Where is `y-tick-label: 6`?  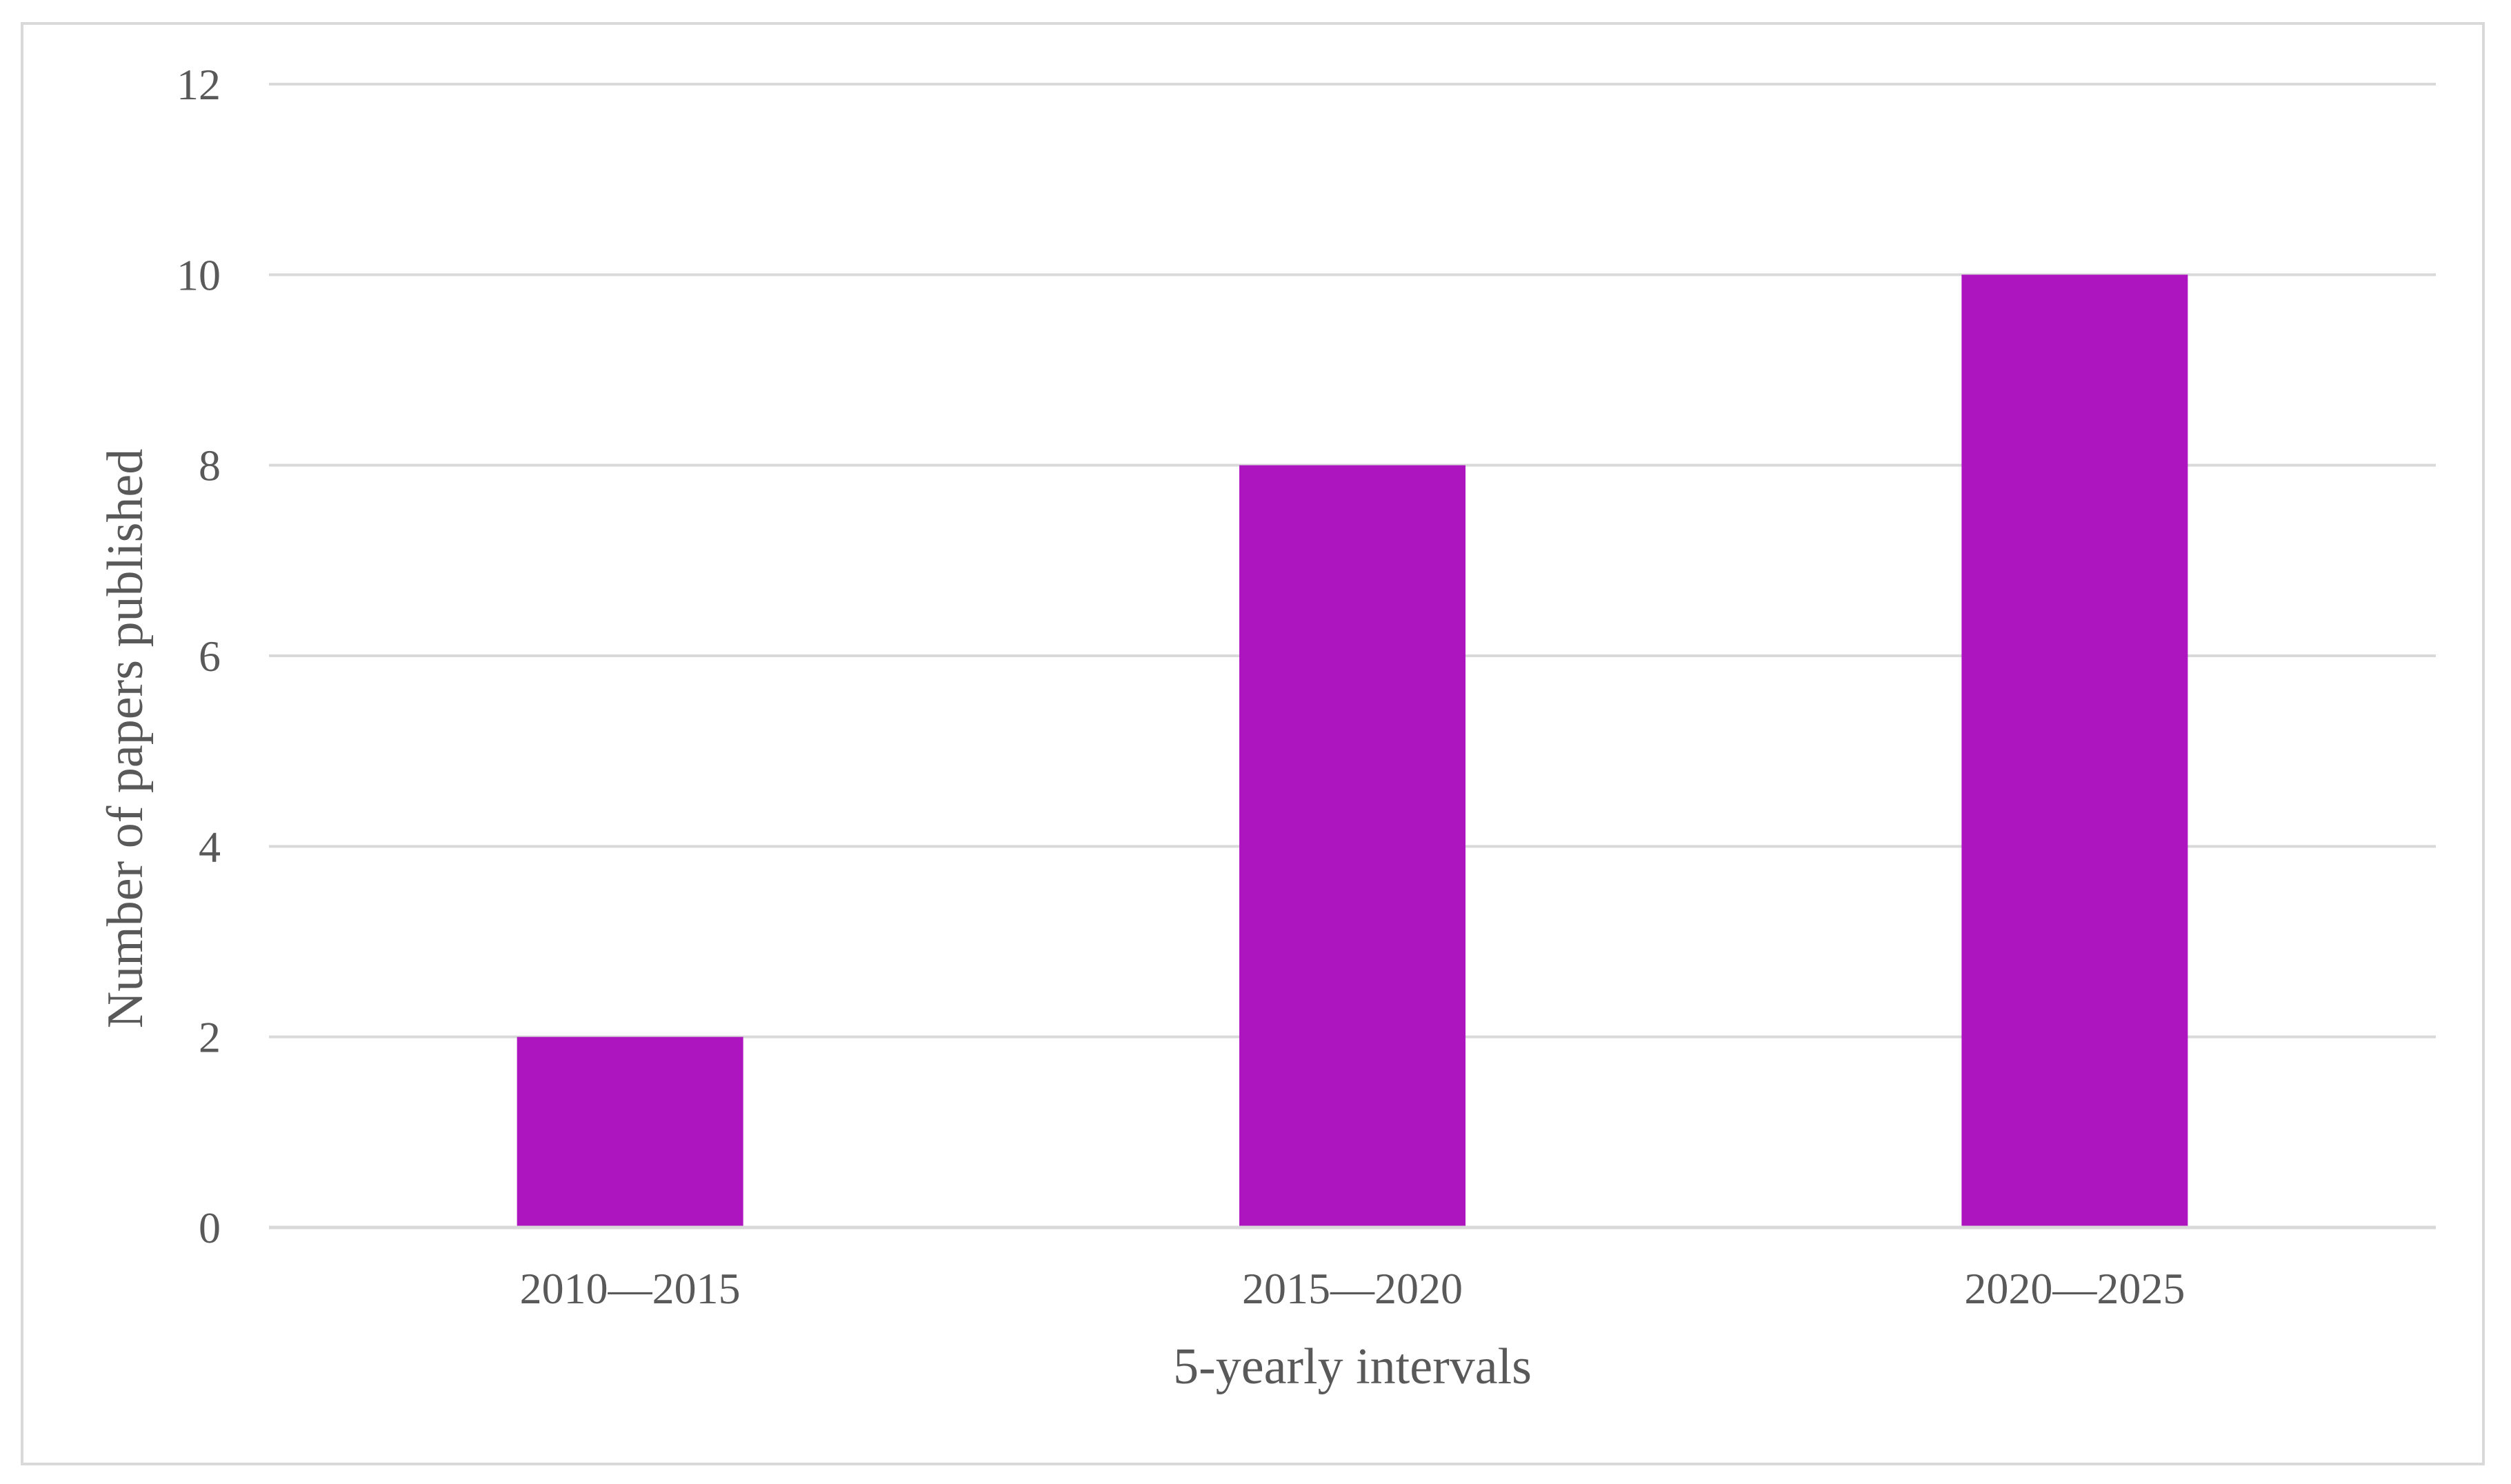
y-tick-label: 6 is located at coordinates (210, 656).